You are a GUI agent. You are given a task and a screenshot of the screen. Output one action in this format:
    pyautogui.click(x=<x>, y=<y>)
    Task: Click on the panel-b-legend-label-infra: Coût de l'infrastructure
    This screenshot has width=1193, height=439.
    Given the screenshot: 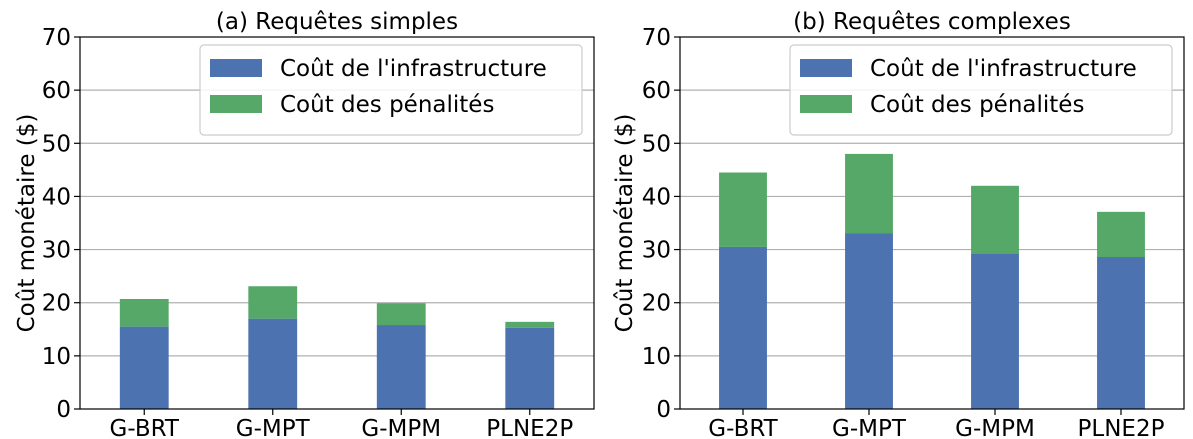 What is the action you would take?
    pyautogui.click(x=1003, y=69)
    